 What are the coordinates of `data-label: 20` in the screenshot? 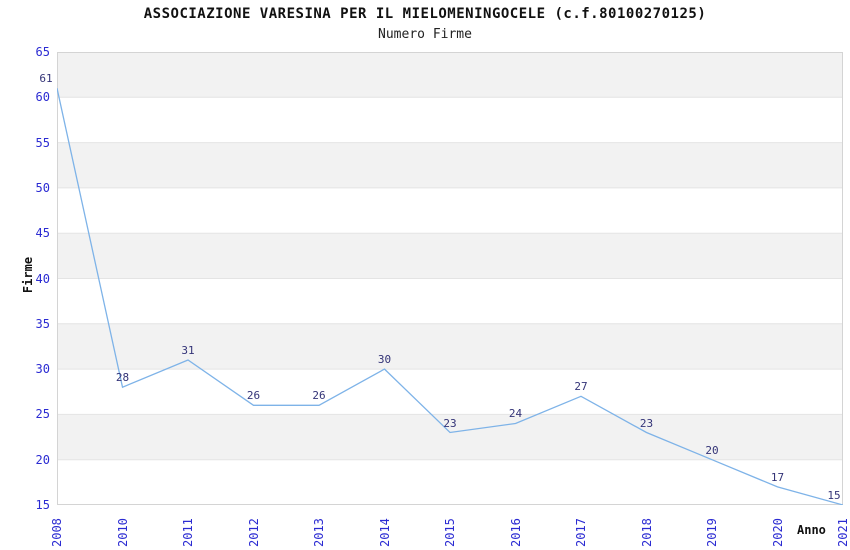 It's located at (712, 450).